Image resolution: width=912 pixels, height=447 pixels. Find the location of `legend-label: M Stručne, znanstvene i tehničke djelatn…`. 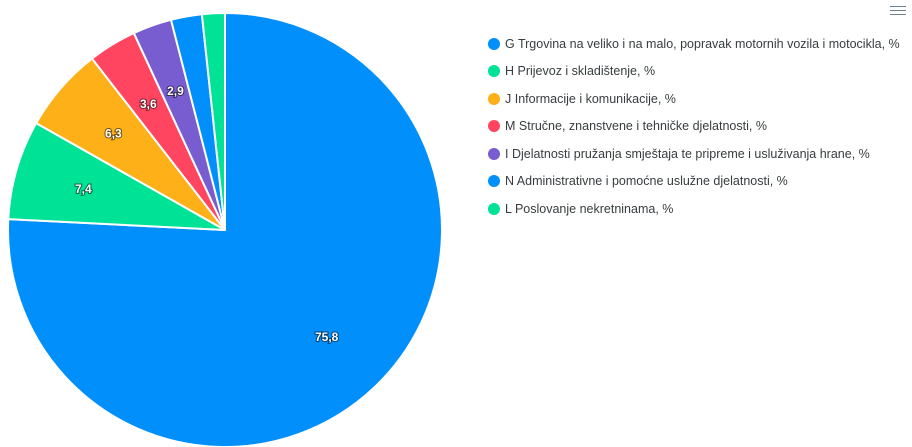

legend-label: M Stručne, znanstvene i tehničke djelatn… is located at coordinates (636, 126).